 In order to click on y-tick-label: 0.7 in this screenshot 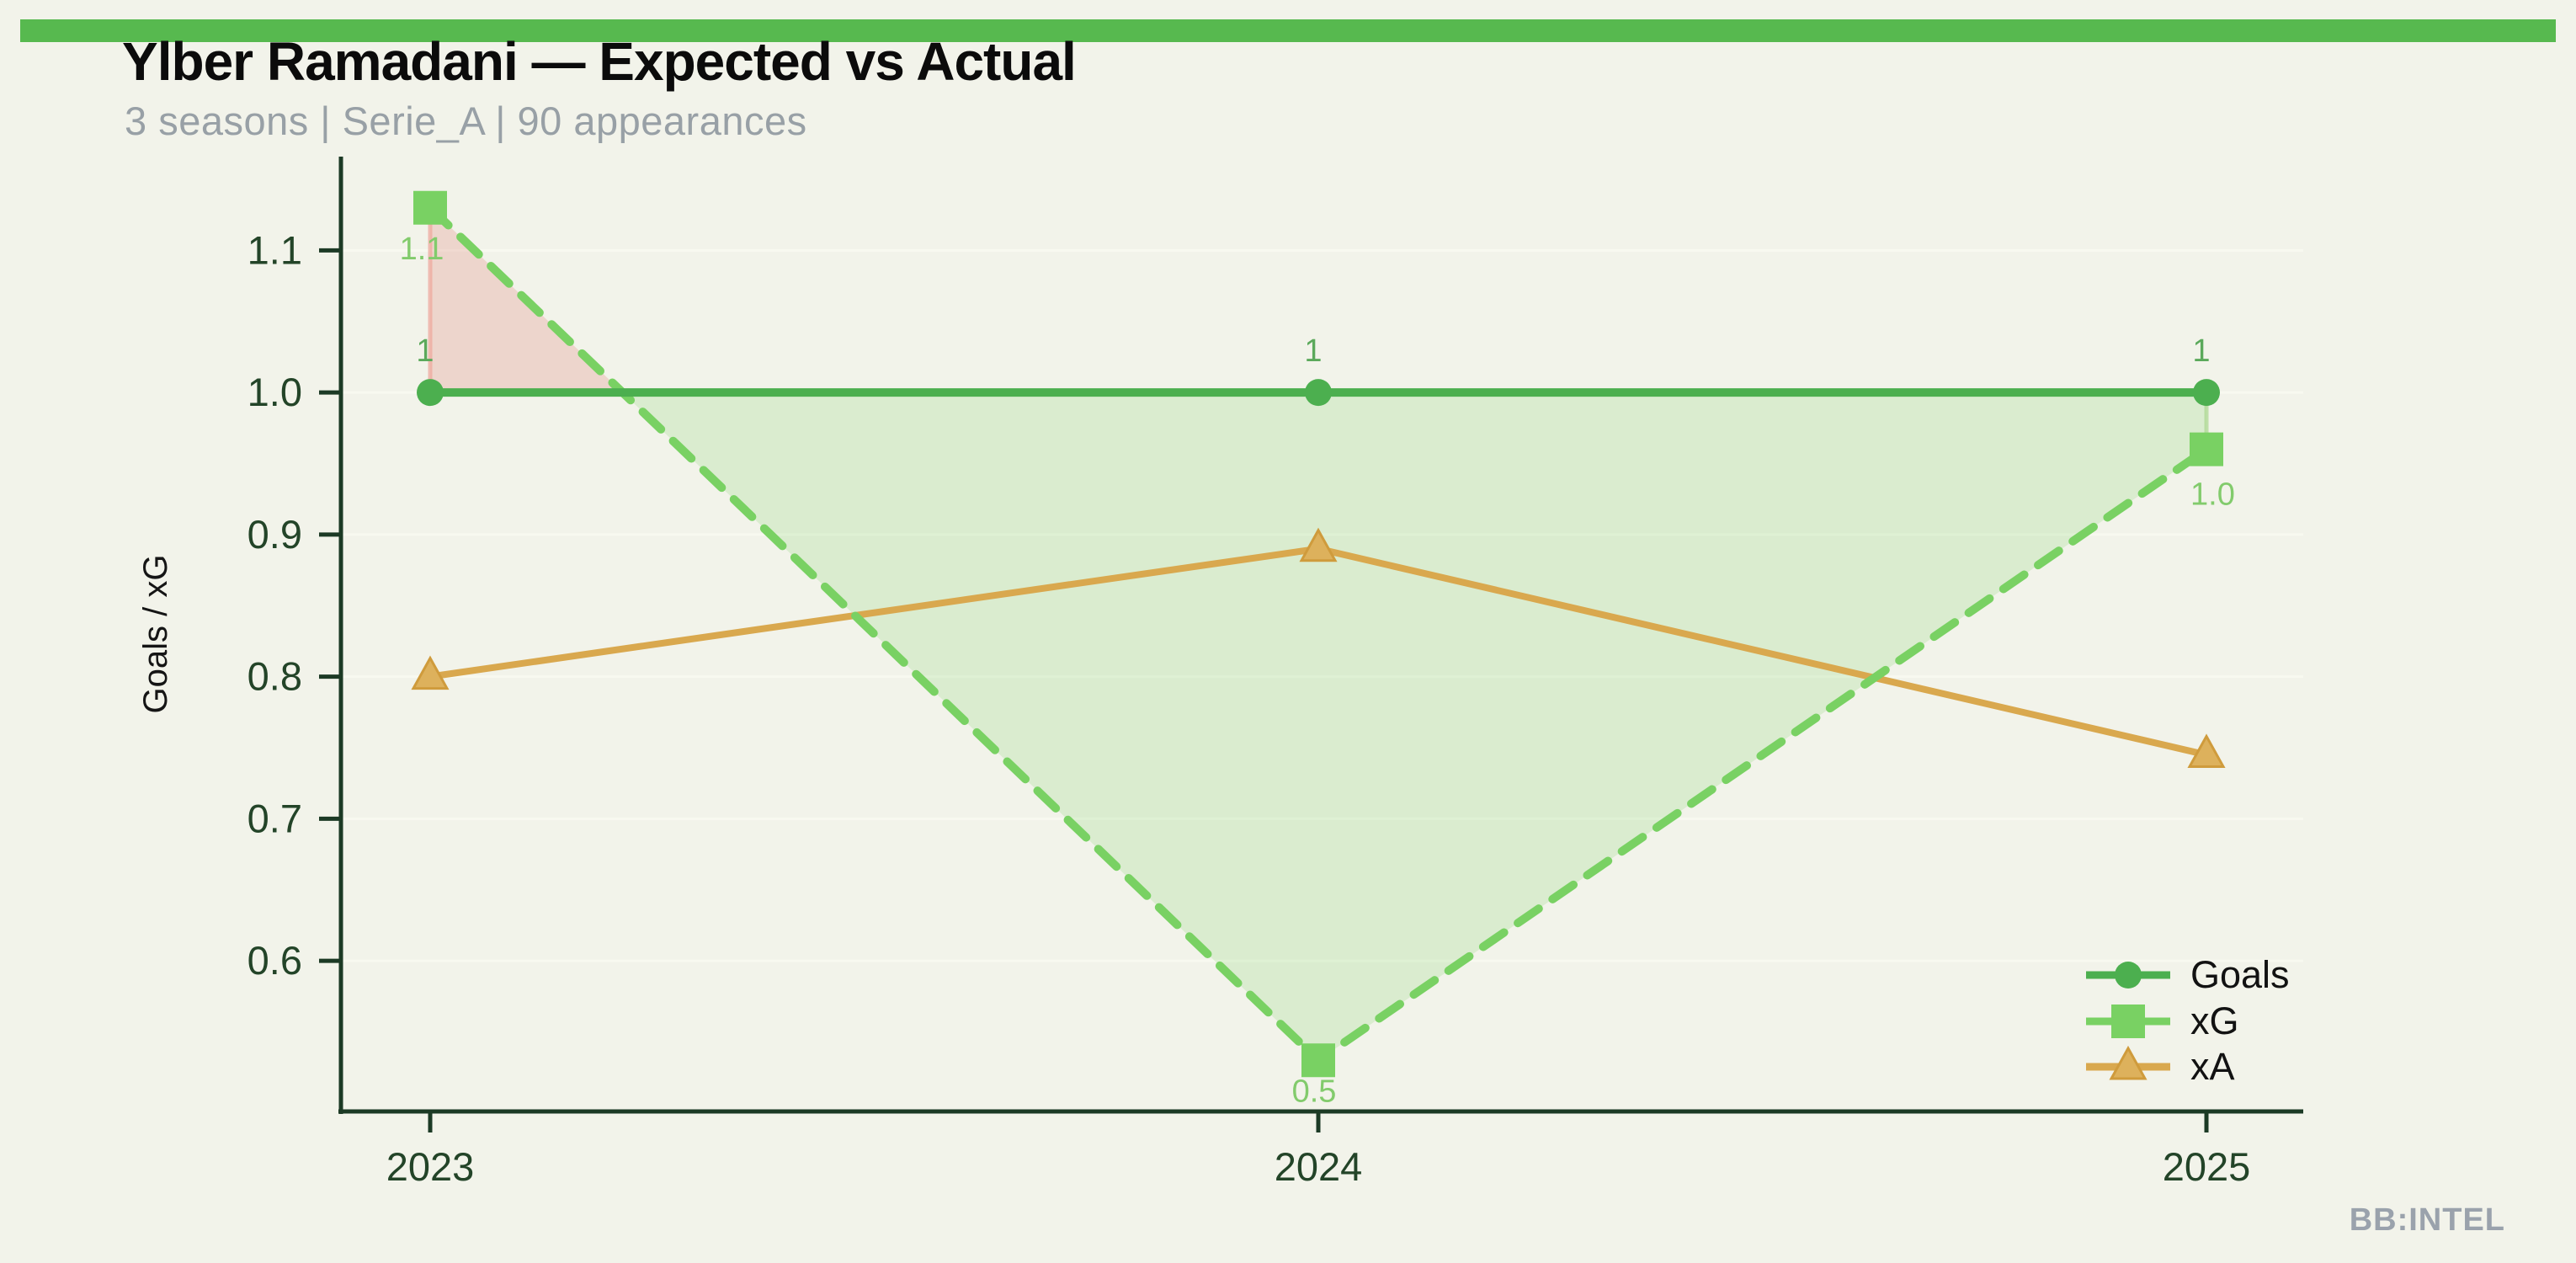, I will do `click(275, 818)`.